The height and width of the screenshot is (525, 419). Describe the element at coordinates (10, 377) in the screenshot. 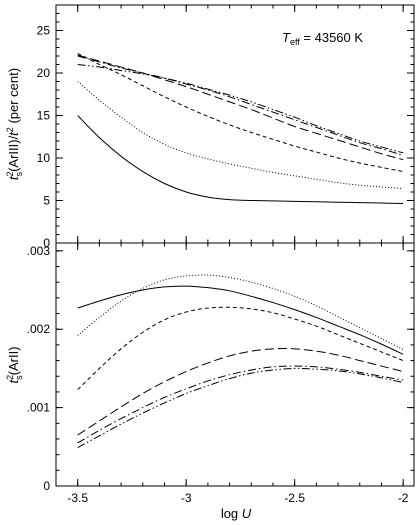

I see `bottom-ylabel-sup: 2` at that location.